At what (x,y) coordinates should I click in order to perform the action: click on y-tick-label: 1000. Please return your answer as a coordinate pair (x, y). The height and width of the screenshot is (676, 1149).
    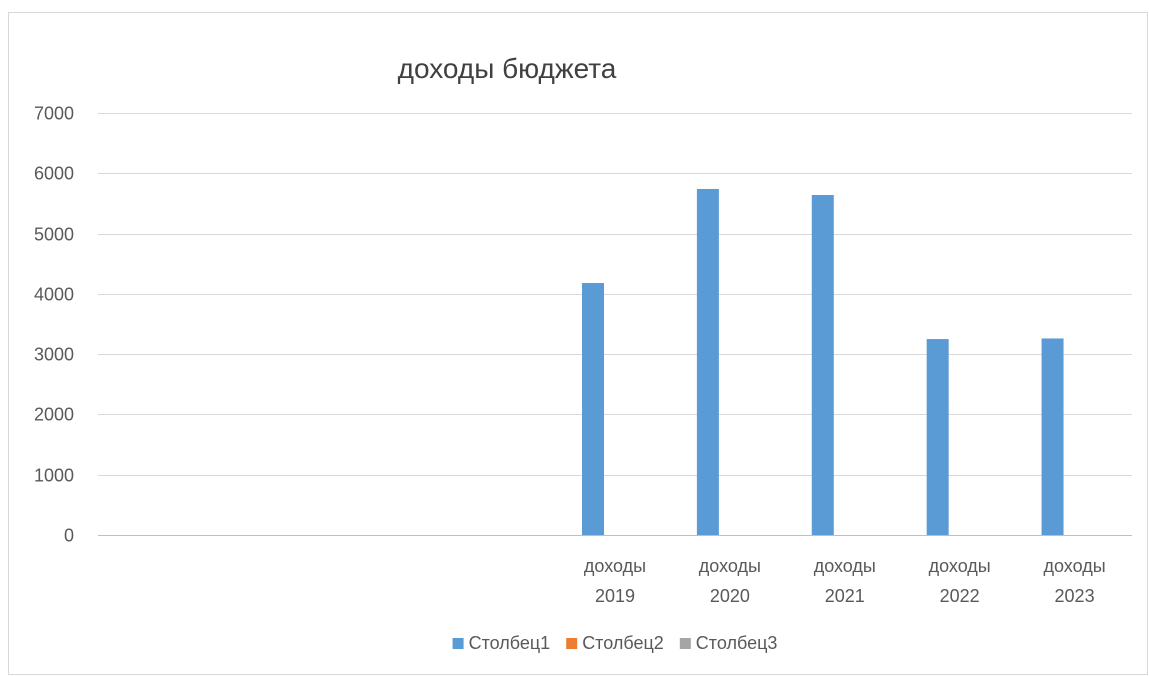
    Looking at the image, I should click on (54, 476).